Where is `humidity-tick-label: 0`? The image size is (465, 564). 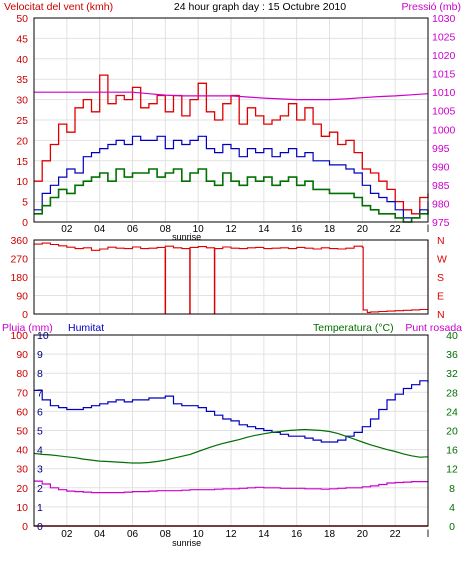
humidity-tick-label: 0 is located at coordinates (40, 527).